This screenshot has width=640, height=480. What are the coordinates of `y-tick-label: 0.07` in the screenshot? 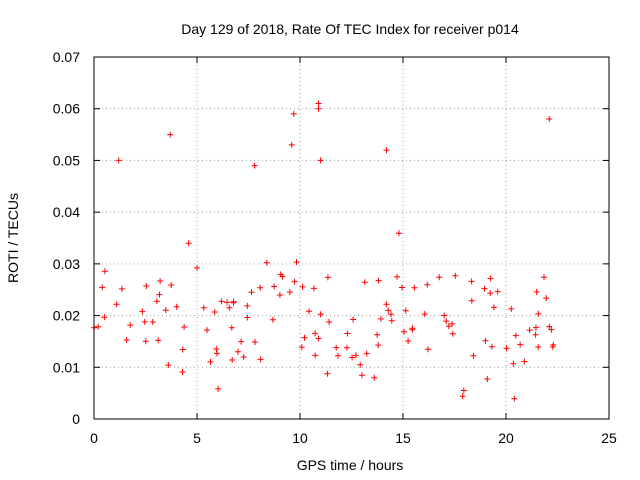 It's located at (66, 57).